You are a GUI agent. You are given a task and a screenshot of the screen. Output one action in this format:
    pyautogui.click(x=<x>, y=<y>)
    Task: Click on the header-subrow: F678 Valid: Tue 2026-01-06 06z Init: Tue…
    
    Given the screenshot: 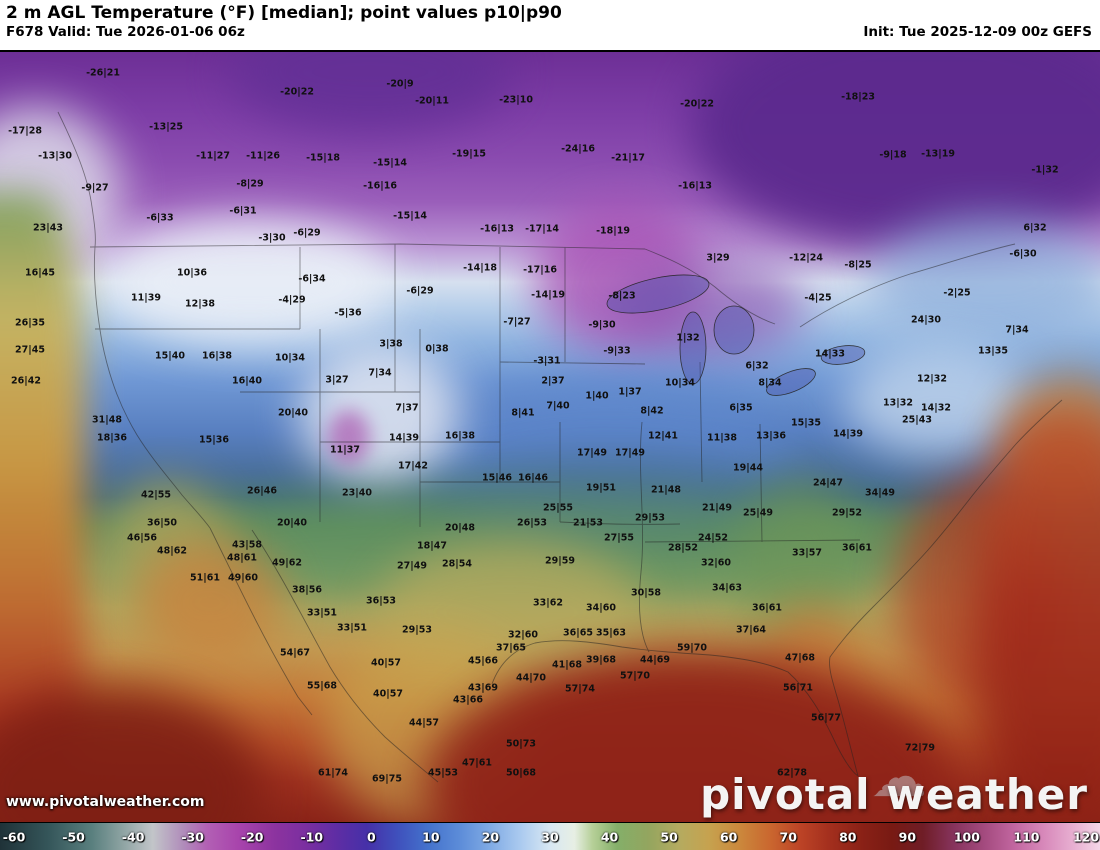 What is the action you would take?
    pyautogui.click(x=550, y=32)
    